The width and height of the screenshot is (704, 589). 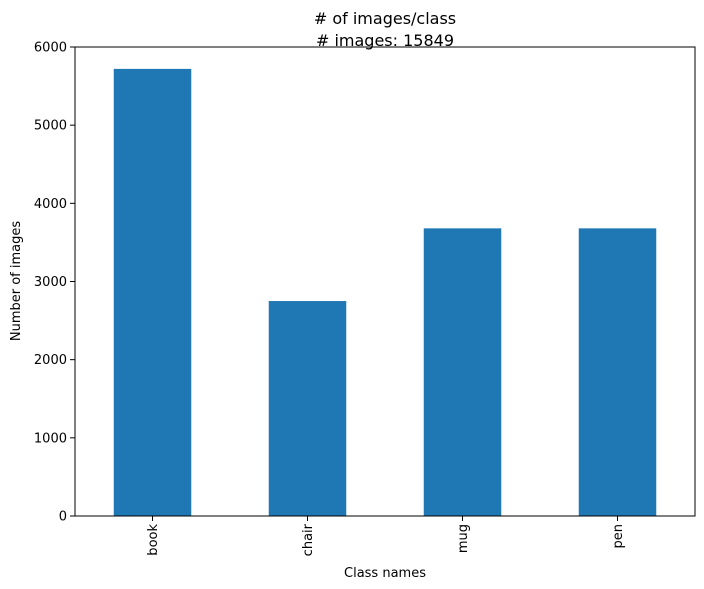 What do you see at coordinates (385, 18) in the screenshot?
I see `chart-title-line-1: # of images/class` at bounding box center [385, 18].